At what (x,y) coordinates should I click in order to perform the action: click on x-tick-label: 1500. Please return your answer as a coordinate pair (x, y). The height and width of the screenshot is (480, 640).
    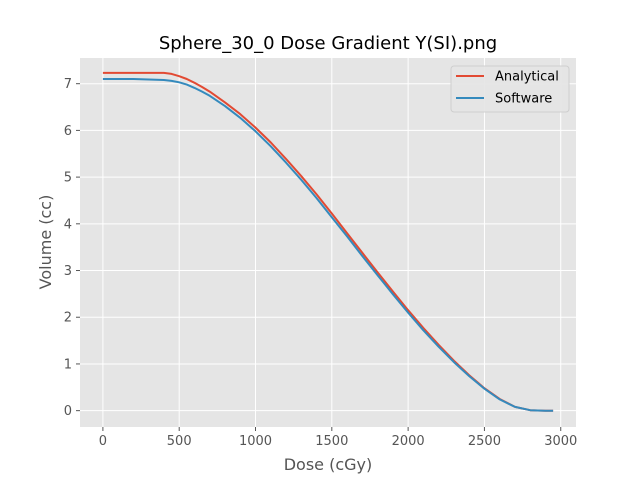
    Looking at the image, I should click on (331, 441).